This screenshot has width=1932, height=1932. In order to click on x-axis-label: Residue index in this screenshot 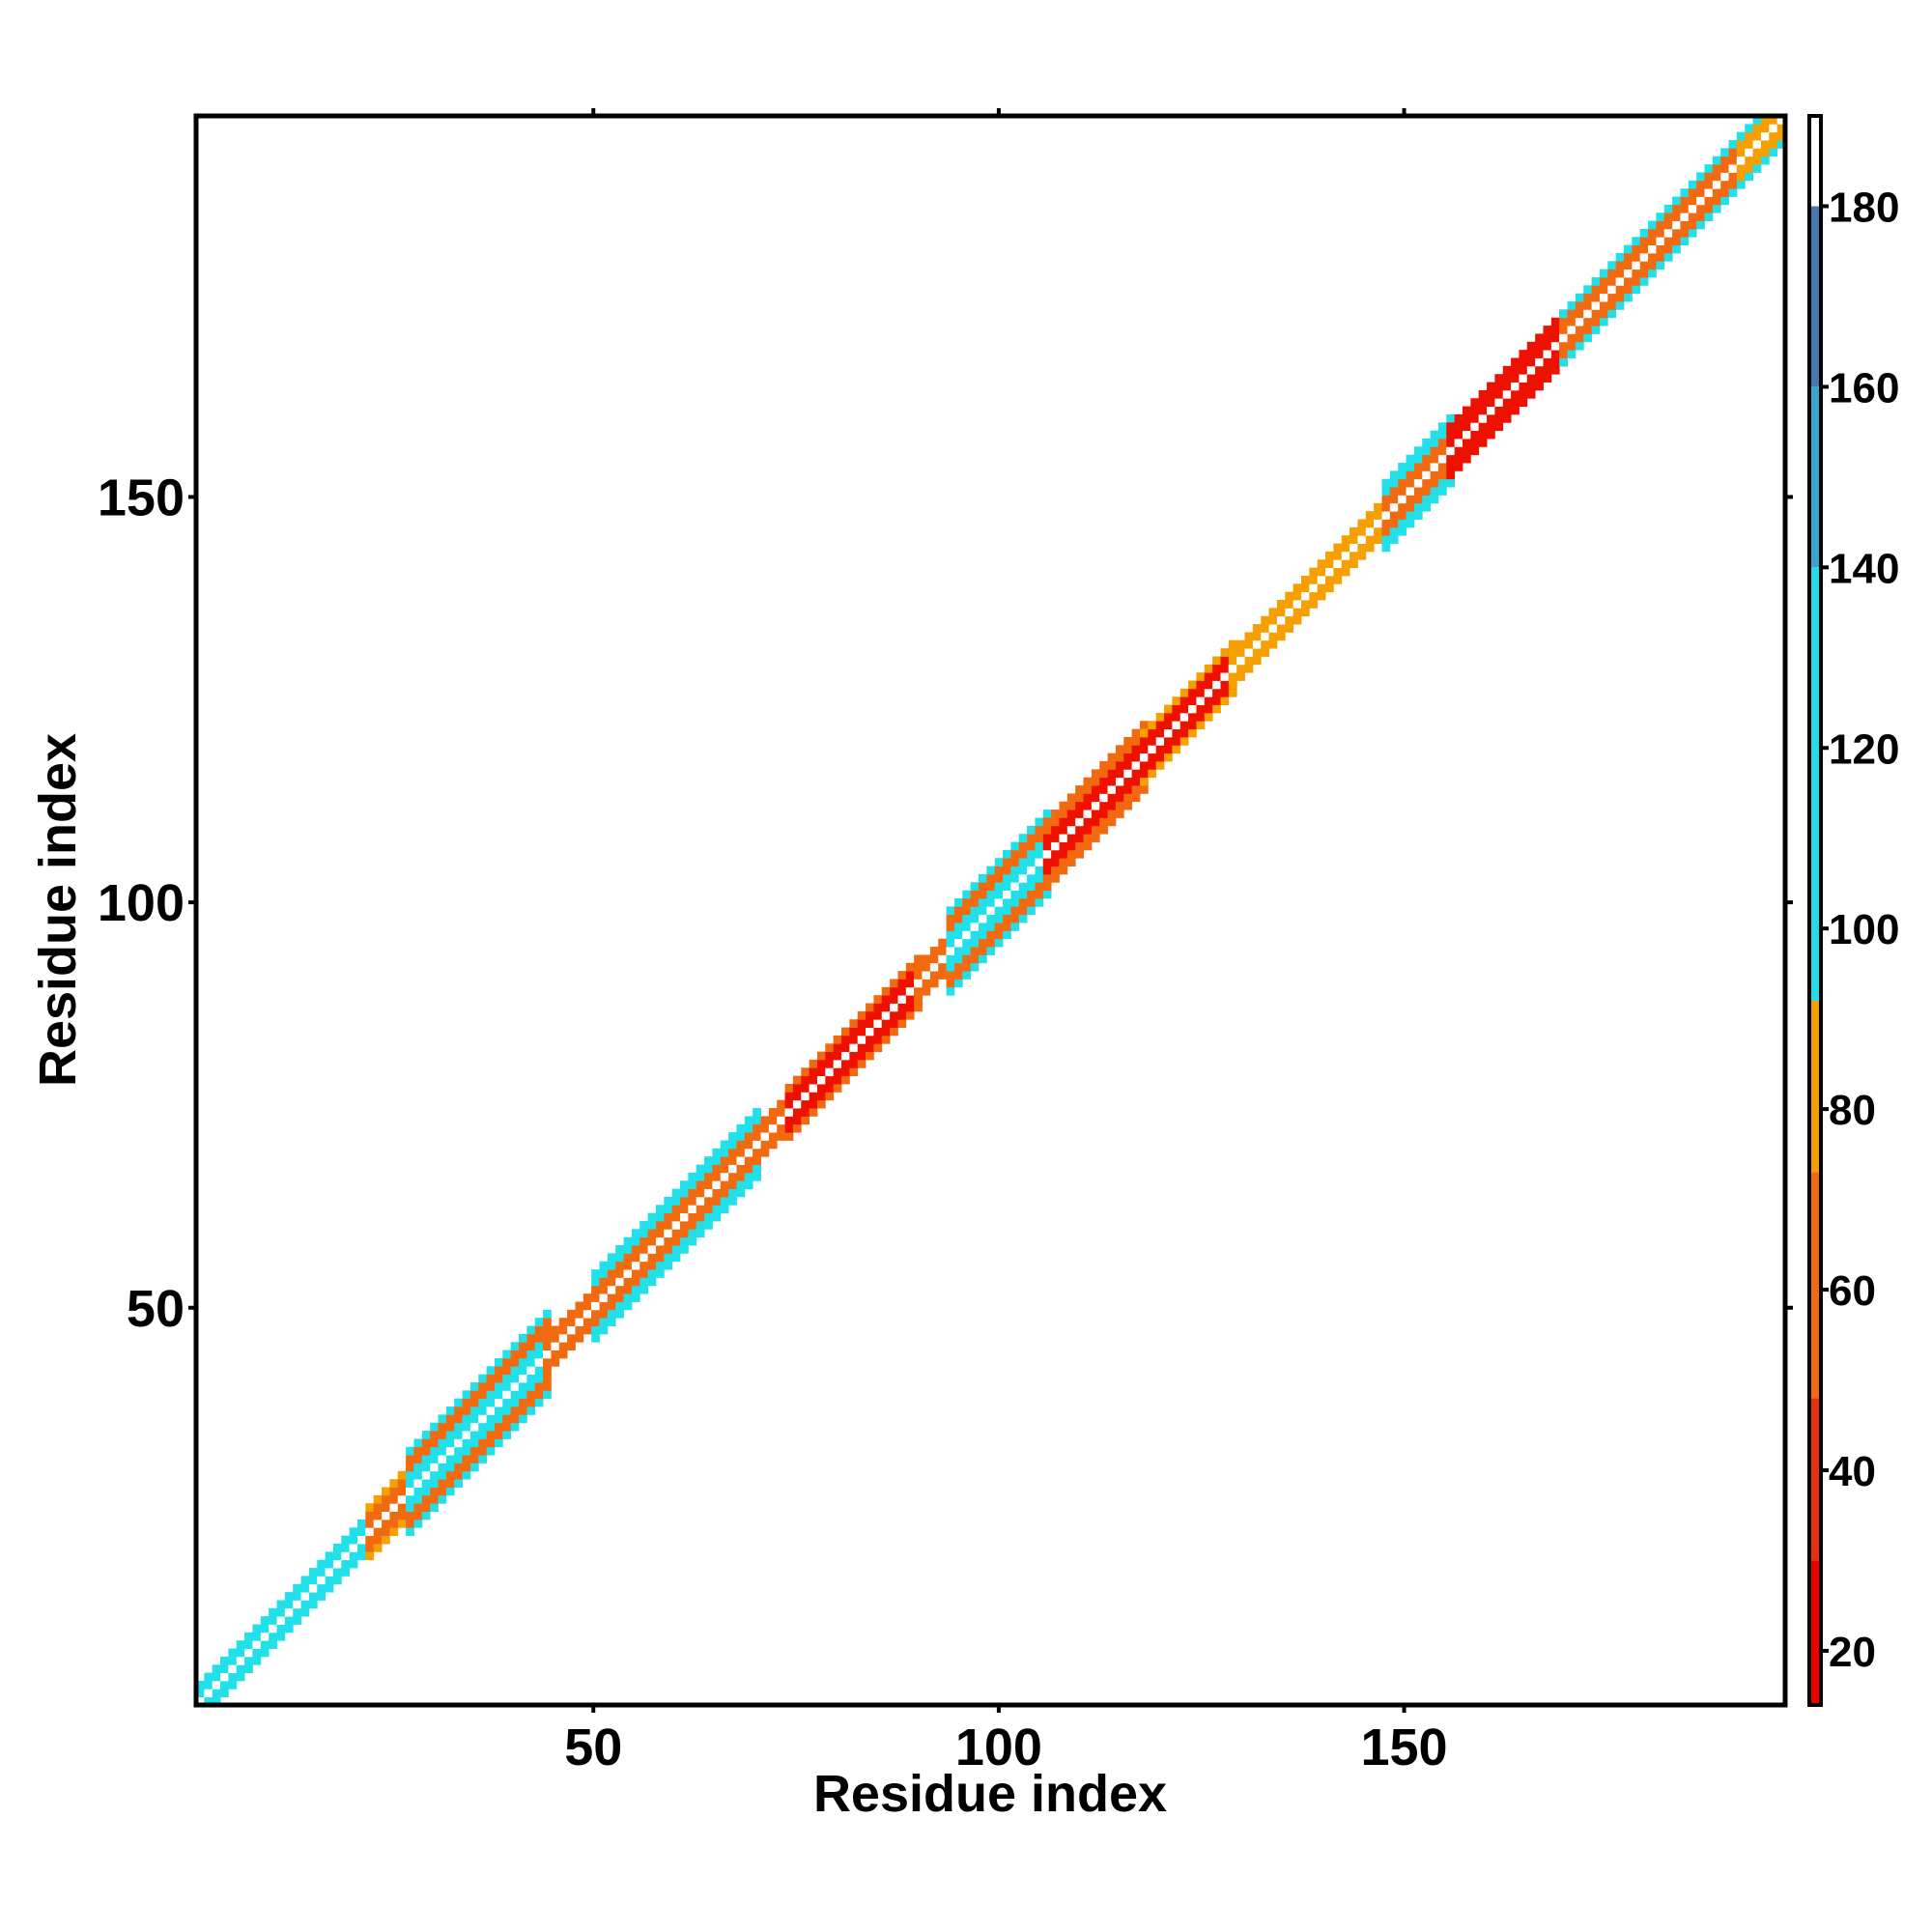, I will do `click(990, 1794)`.